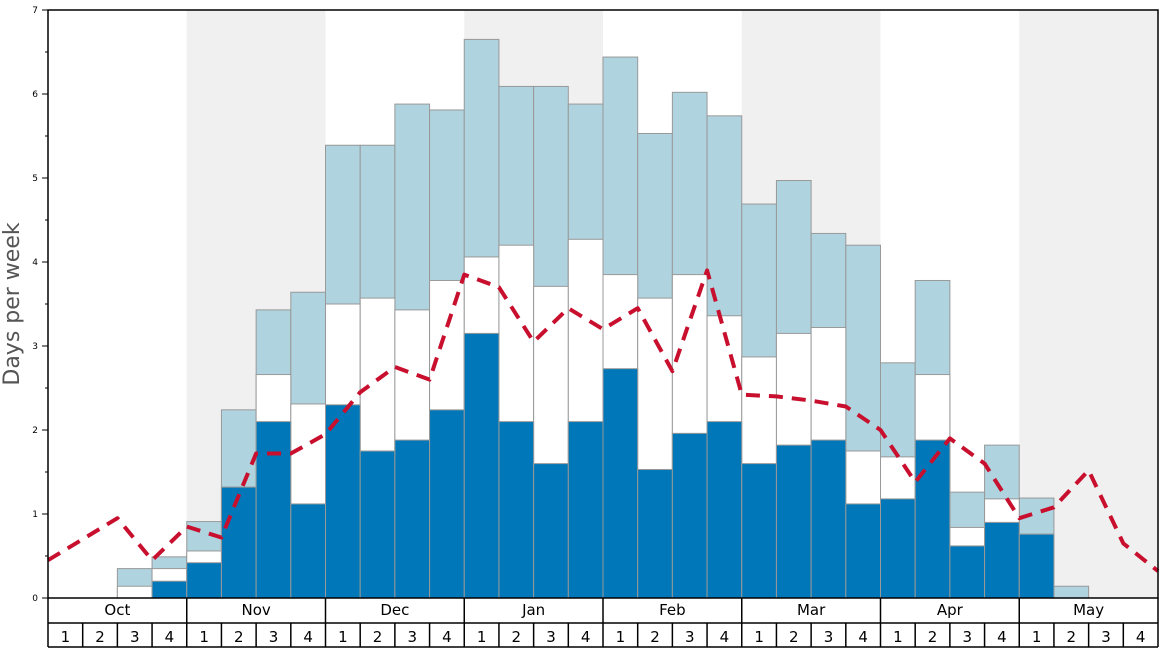  Describe the element at coordinates (672, 610) in the screenshot. I see `month-label-feb: Feb` at that location.